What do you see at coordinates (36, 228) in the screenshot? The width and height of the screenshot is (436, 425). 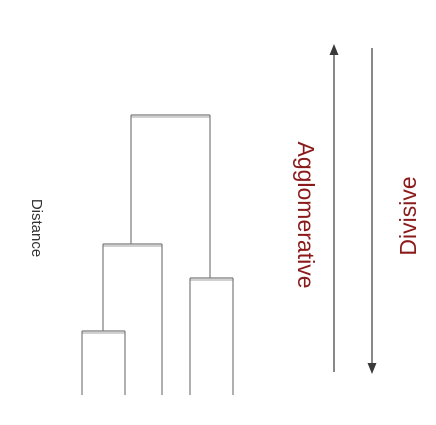 I see `distance-axis-label: Distance` at bounding box center [36, 228].